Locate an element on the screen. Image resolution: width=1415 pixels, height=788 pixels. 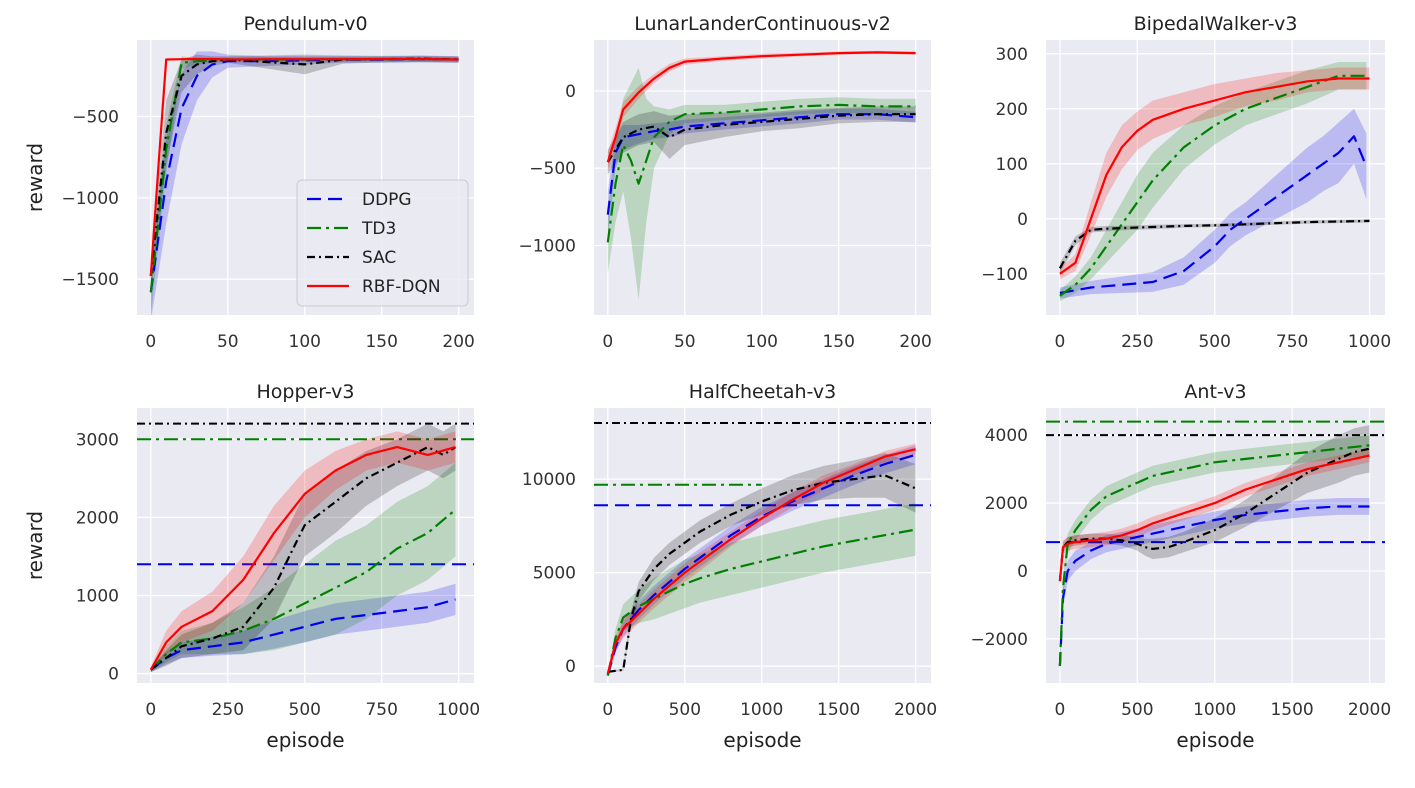
x-tick-label: 100 is located at coordinates (762, 342).